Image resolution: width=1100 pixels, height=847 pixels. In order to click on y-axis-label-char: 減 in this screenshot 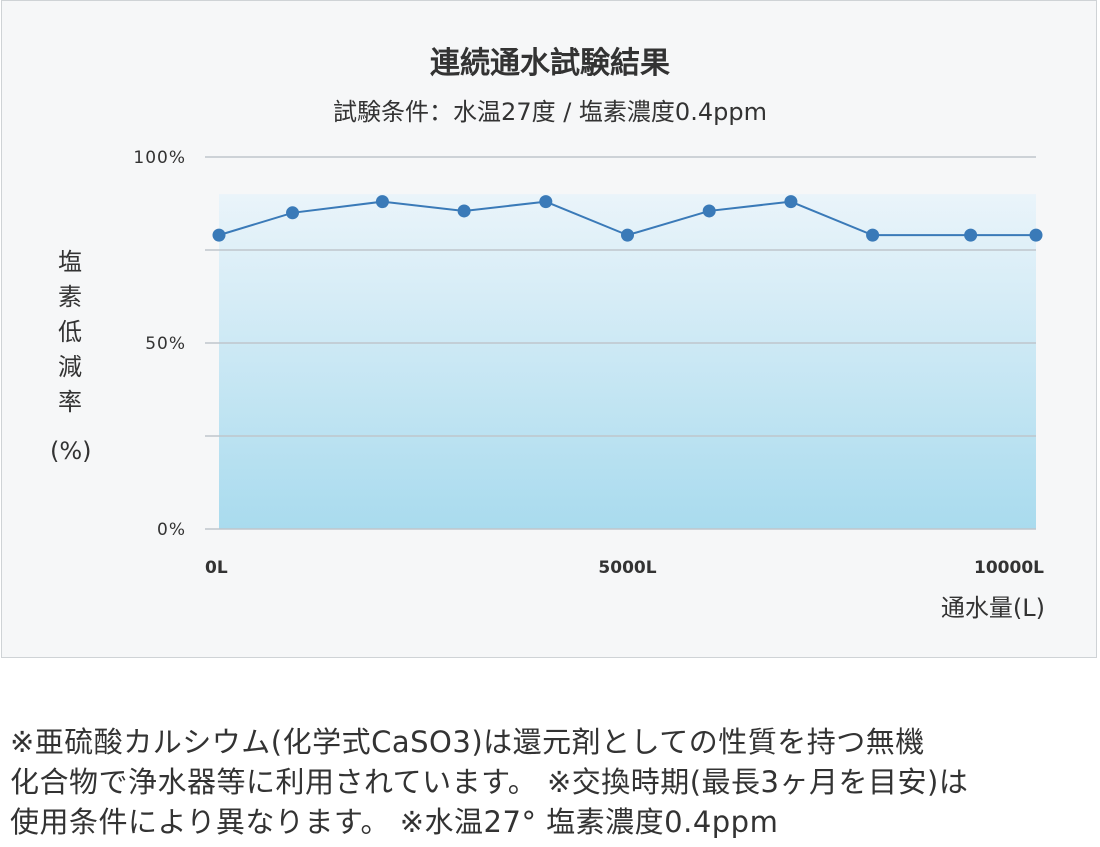, I will do `click(70, 367)`.